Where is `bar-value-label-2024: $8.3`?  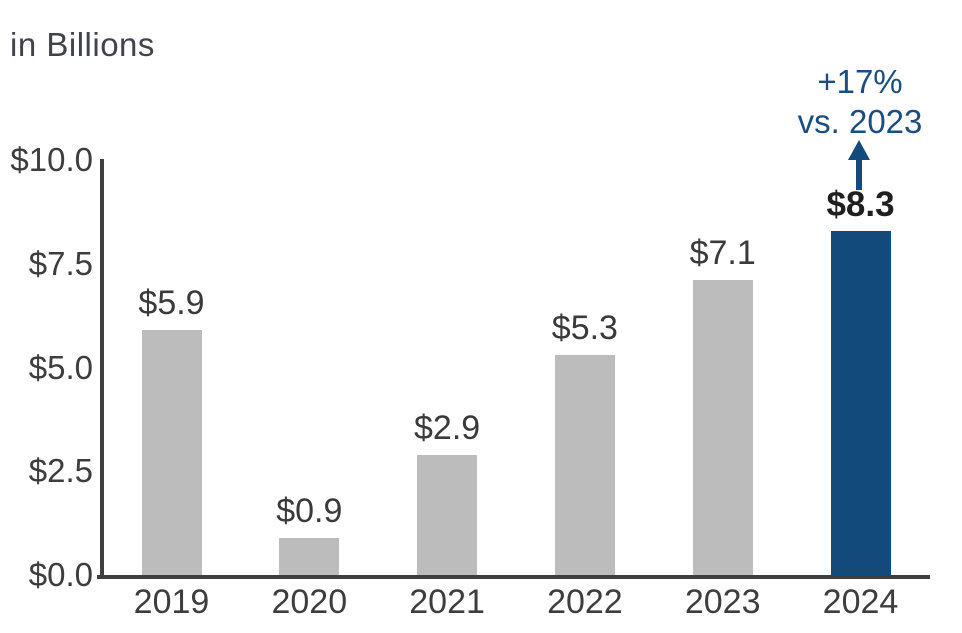
bar-value-label-2024: $8.3 is located at coordinates (860, 204).